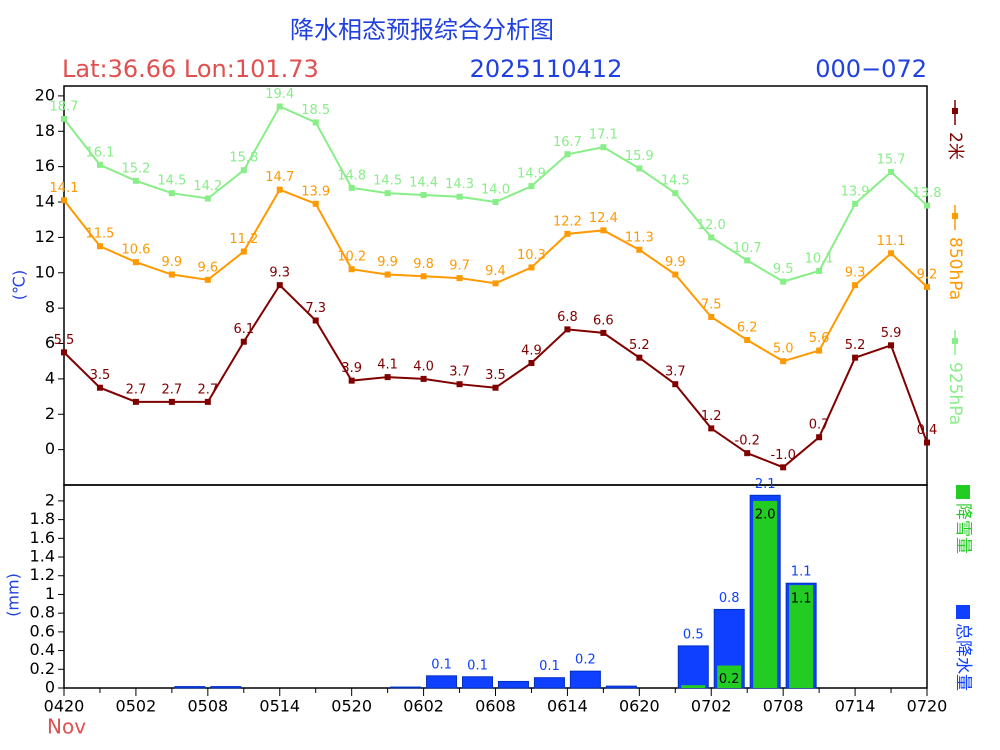 The height and width of the screenshot is (750, 1000). I want to click on value-label: 11.5, so click(99, 234).